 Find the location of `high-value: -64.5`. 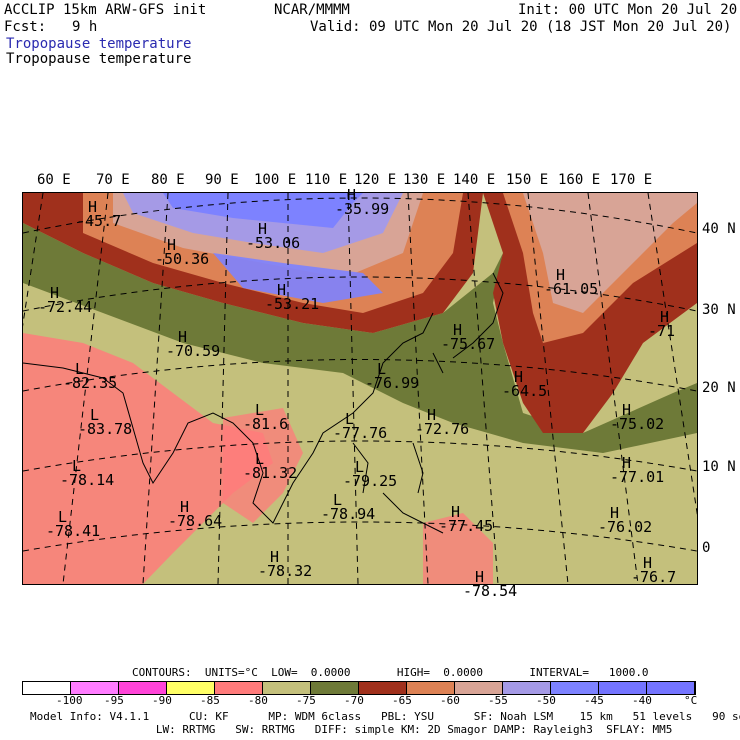

high-value: -64.5 is located at coordinates (525, 391).